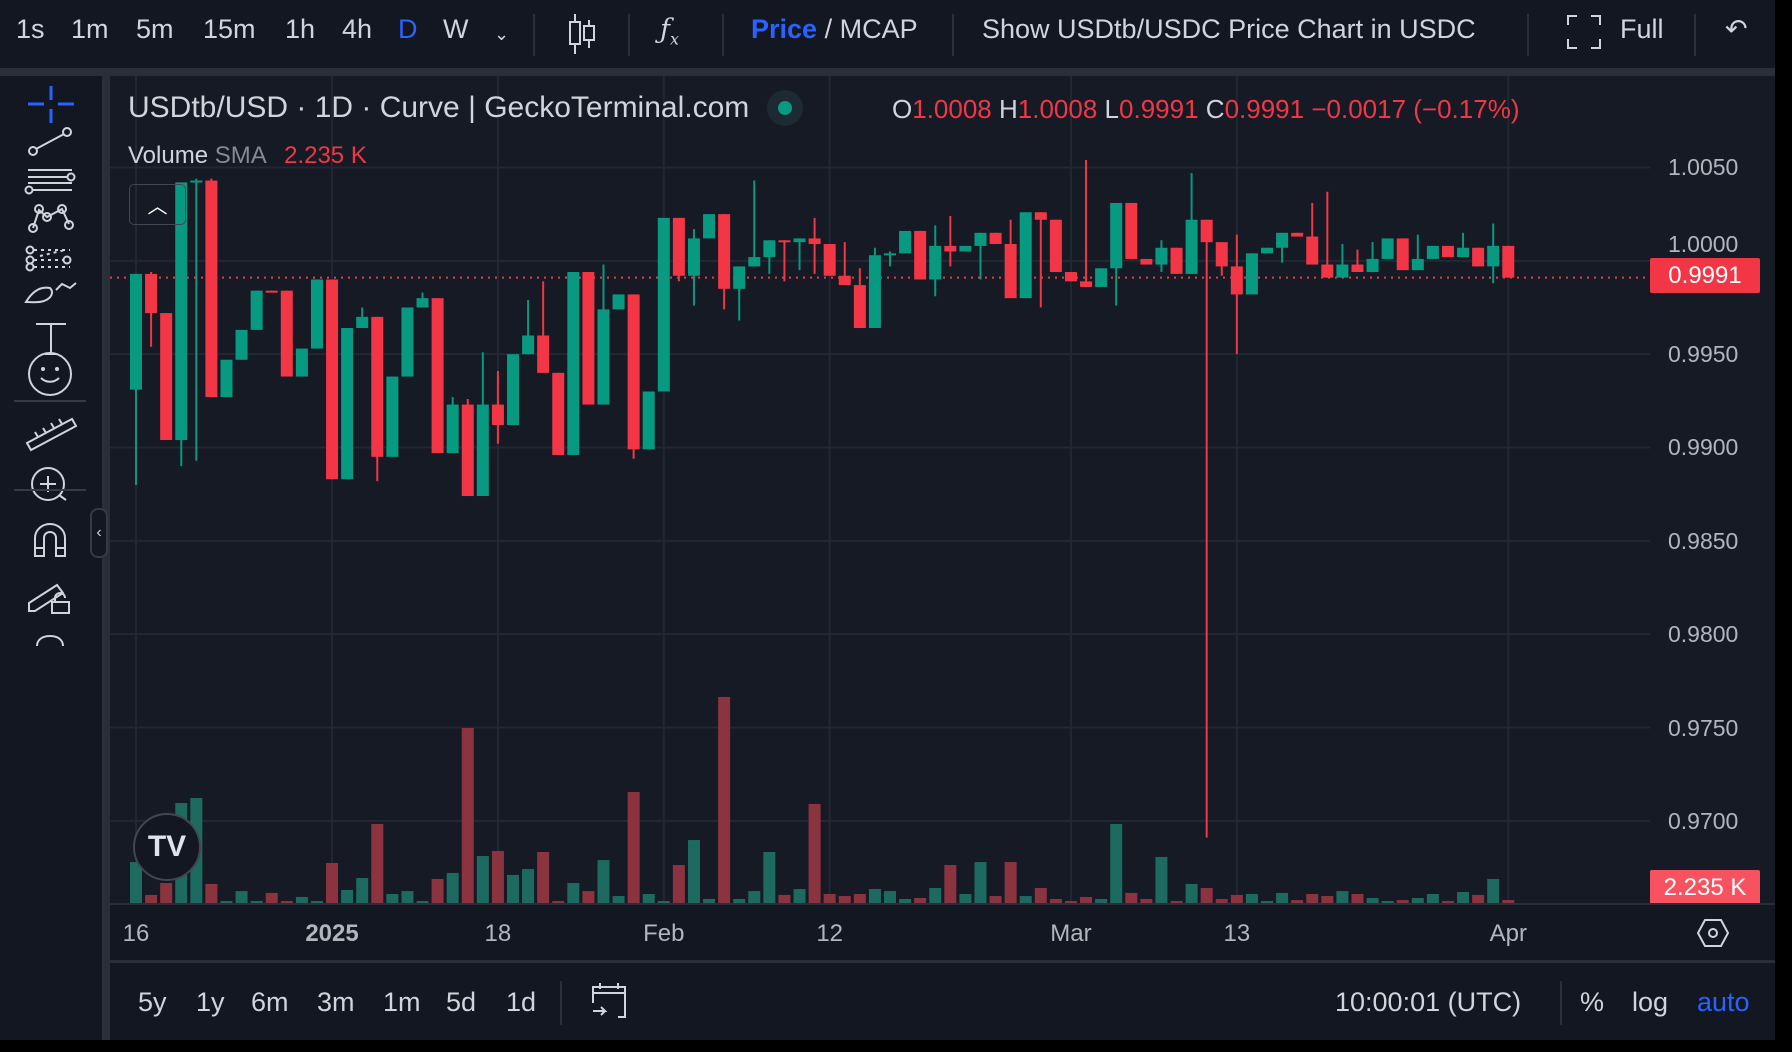  I want to click on undo-icon: ↶, so click(1736, 29).